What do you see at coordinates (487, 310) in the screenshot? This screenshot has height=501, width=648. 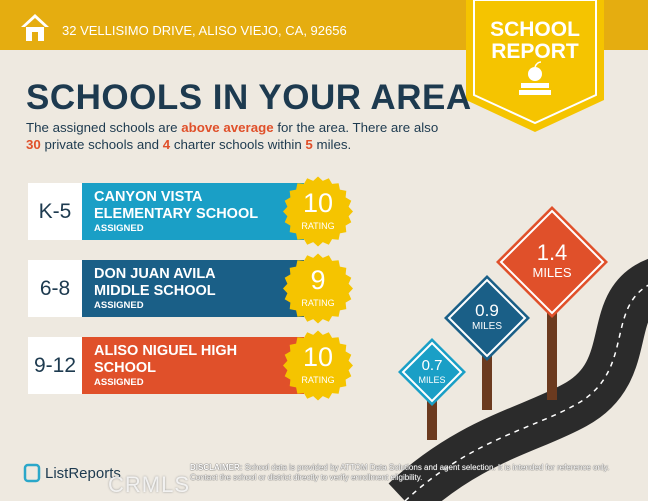 I see `sign-distance: 0.9` at bounding box center [487, 310].